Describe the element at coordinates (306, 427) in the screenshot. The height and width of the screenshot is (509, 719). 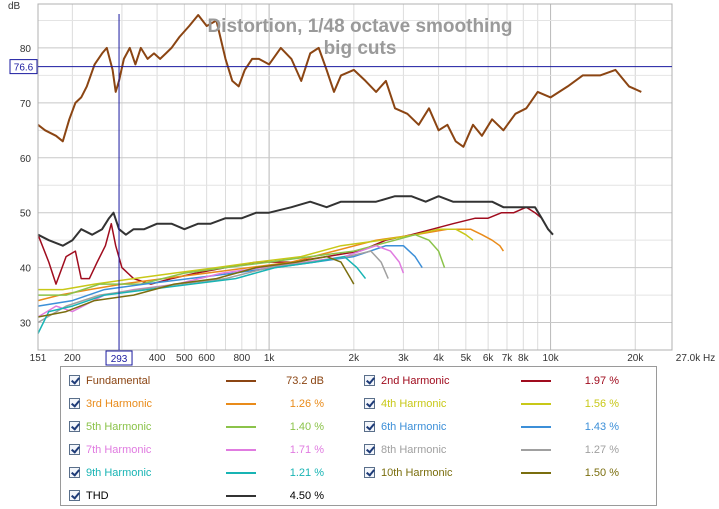
I see `legend-value: 1.40 %` at that location.